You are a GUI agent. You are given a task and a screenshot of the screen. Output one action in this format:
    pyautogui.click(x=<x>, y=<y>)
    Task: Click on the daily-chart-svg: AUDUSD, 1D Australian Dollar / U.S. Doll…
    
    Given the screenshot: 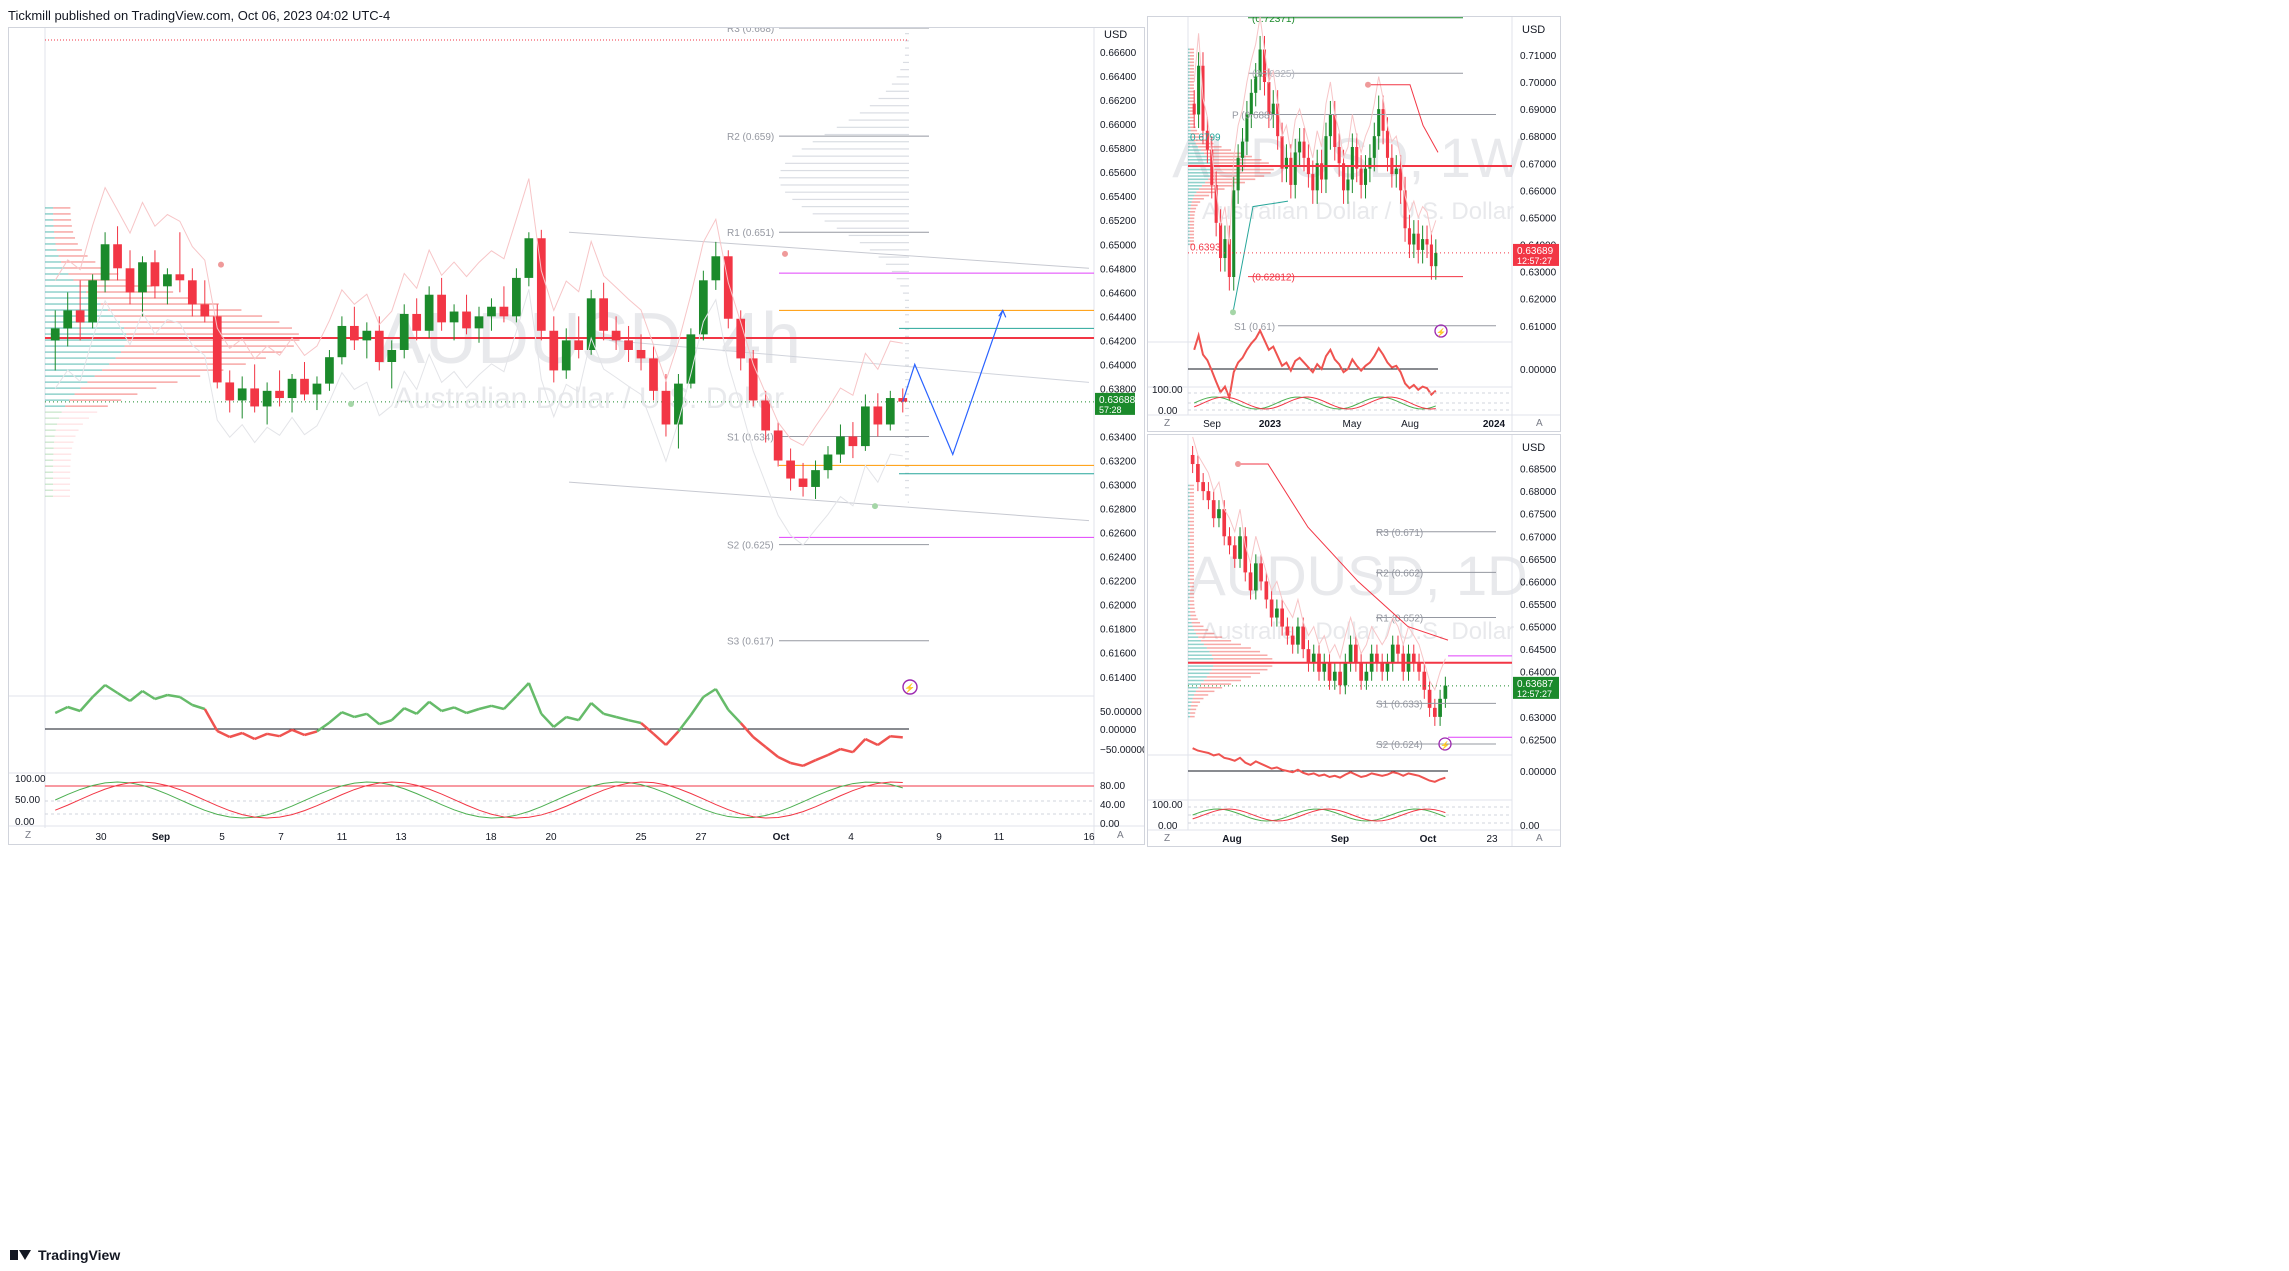 What is the action you would take?
    pyautogui.click(x=1354, y=641)
    